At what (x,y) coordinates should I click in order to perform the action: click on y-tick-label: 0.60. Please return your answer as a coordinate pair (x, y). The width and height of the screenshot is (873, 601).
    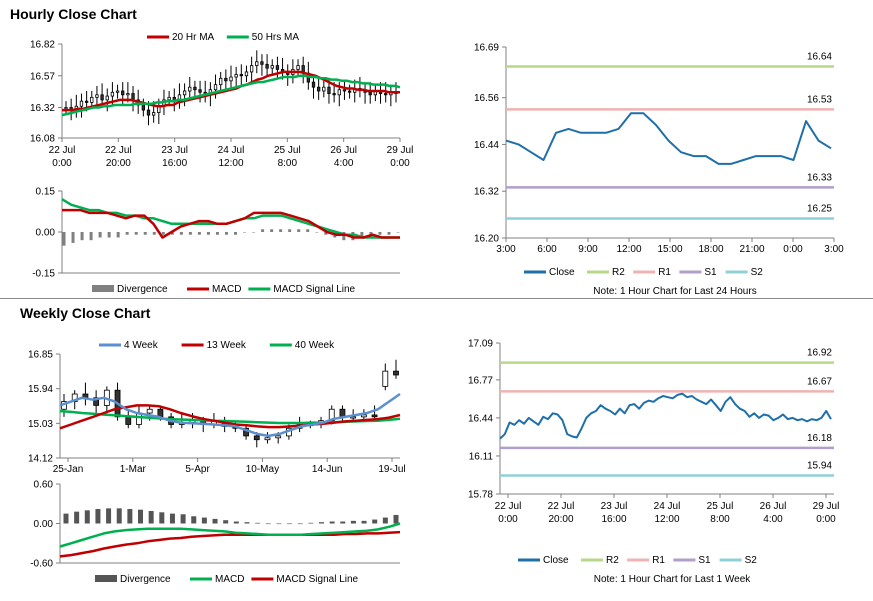
    Looking at the image, I should click on (44, 485).